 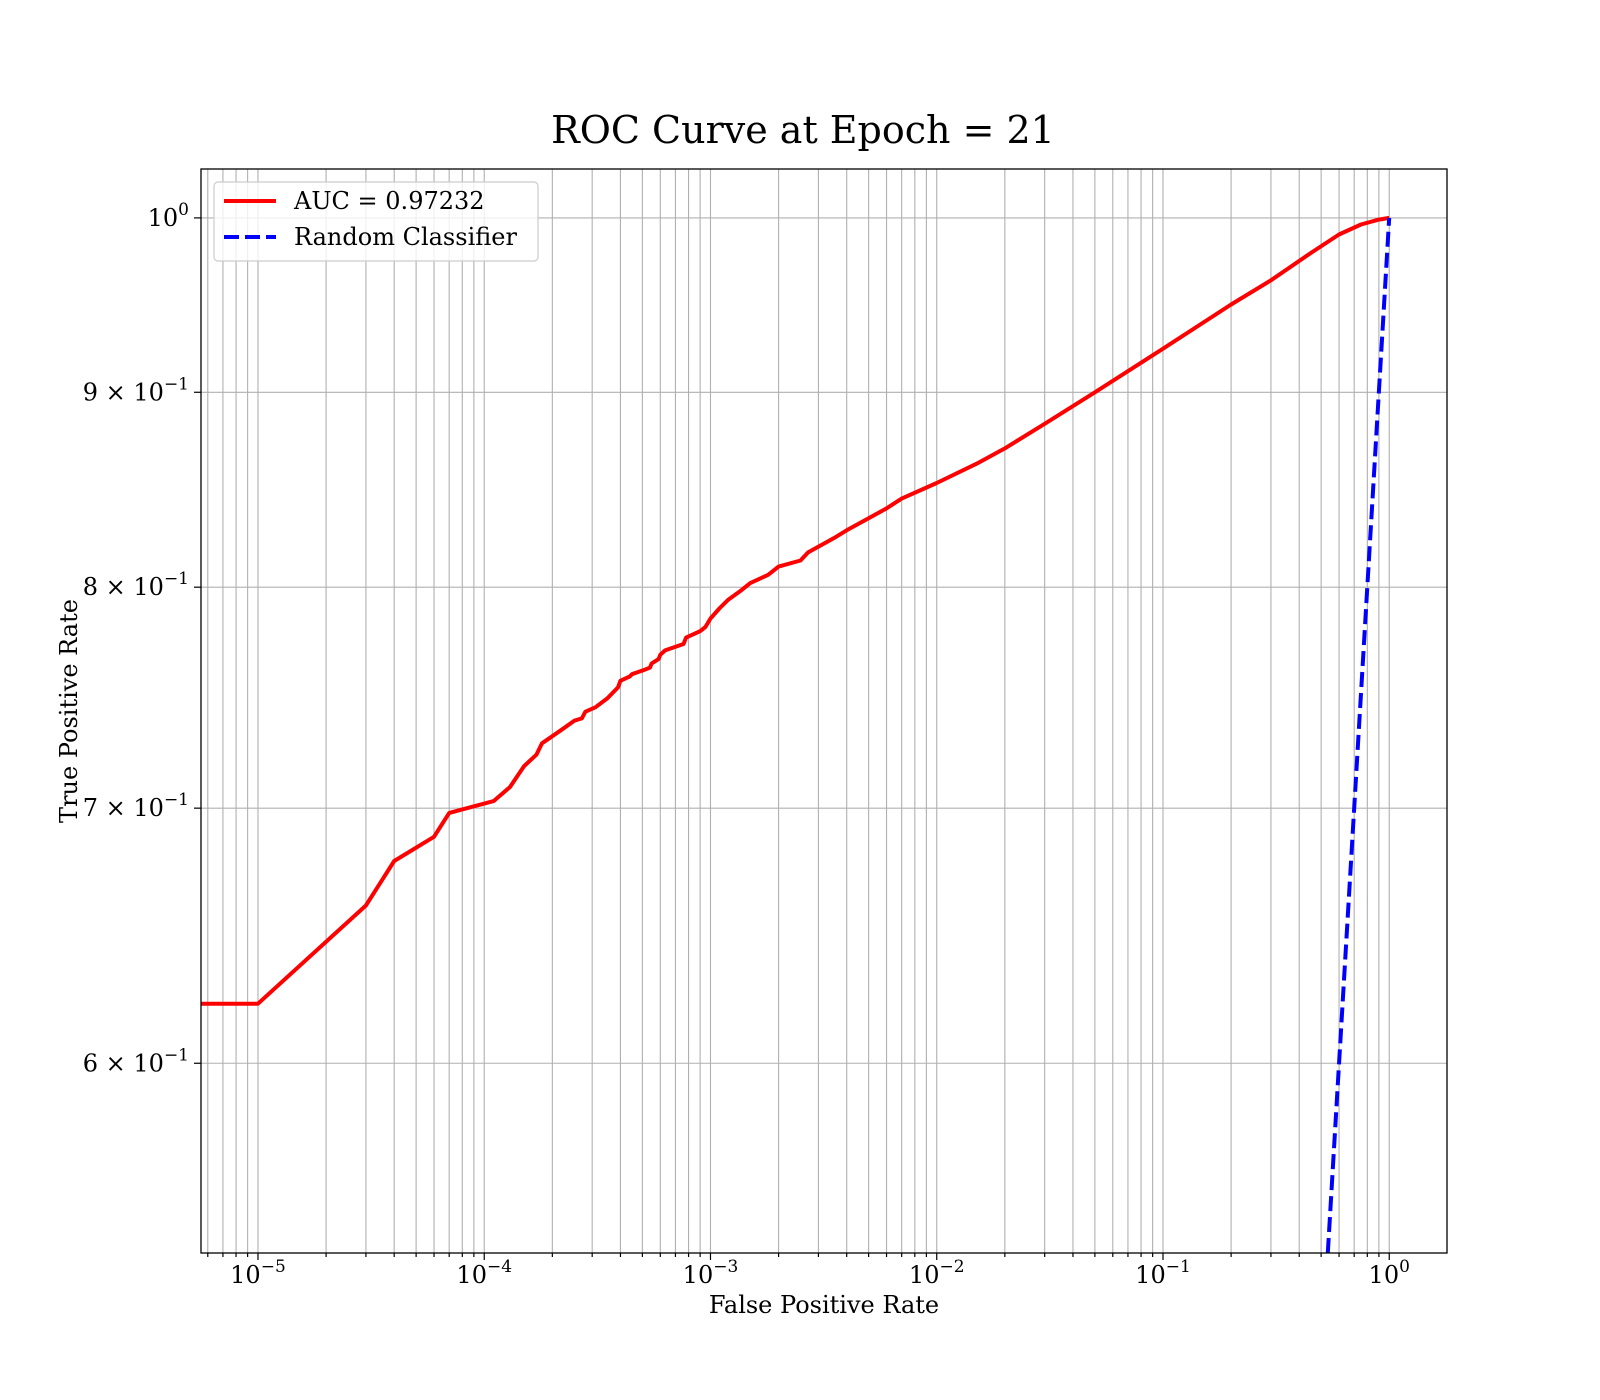 I want to click on chart-title: ROC Curve at Epoch = 21, so click(x=803, y=130).